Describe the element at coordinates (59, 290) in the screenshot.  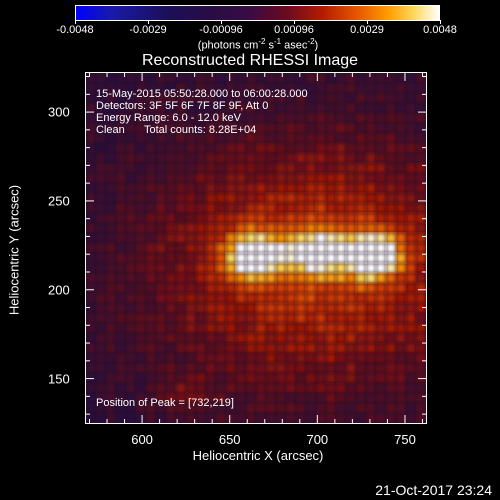
I see `y-tick-label: 200` at that location.